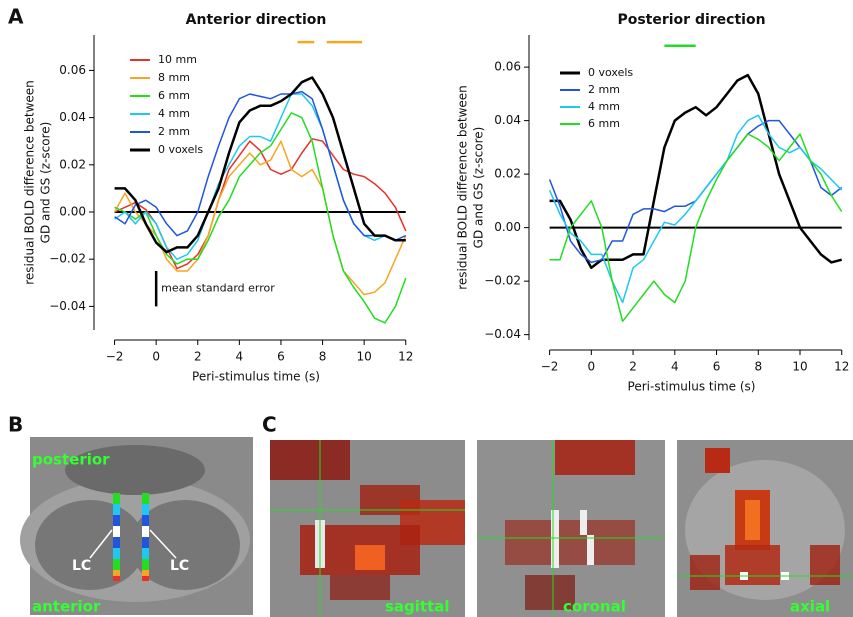 The height and width of the screenshot is (617, 853). What do you see at coordinates (174, 77) in the screenshot?
I see `legend-label: 8 mm` at bounding box center [174, 77].